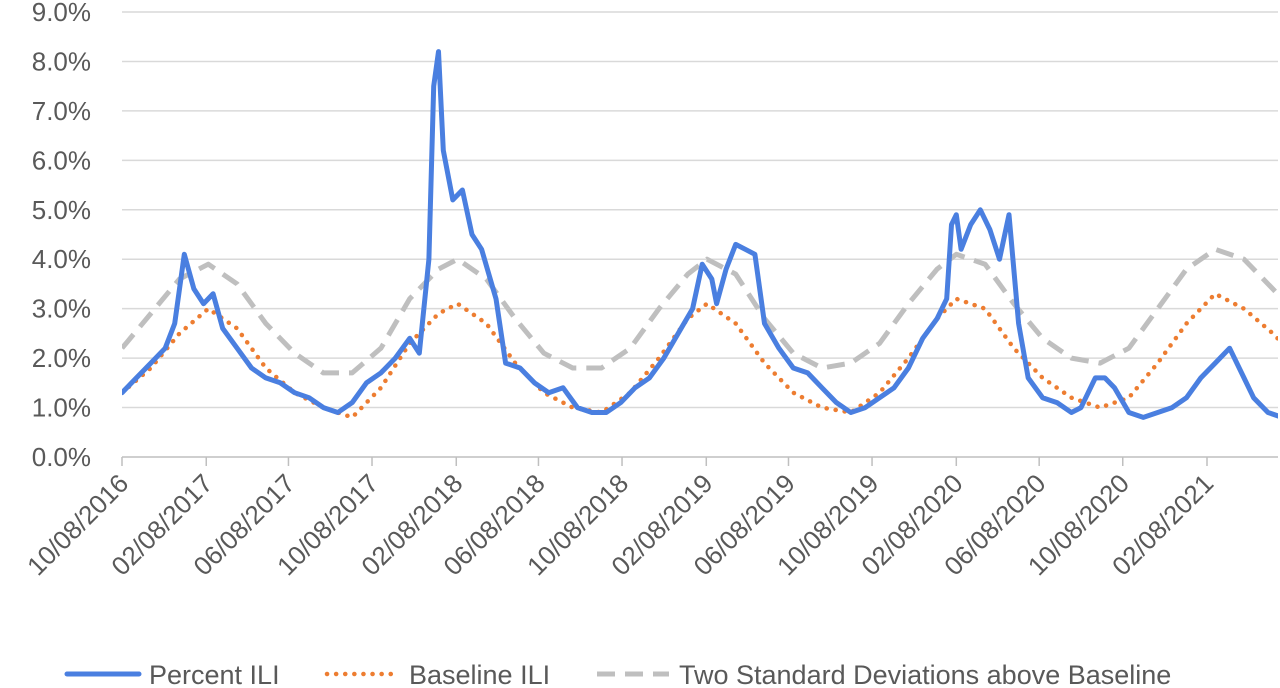 Image resolution: width=1280 pixels, height=688 pixels. Describe the element at coordinates (61, 13) in the screenshot. I see `y-tick-label: 9.0%` at that location.